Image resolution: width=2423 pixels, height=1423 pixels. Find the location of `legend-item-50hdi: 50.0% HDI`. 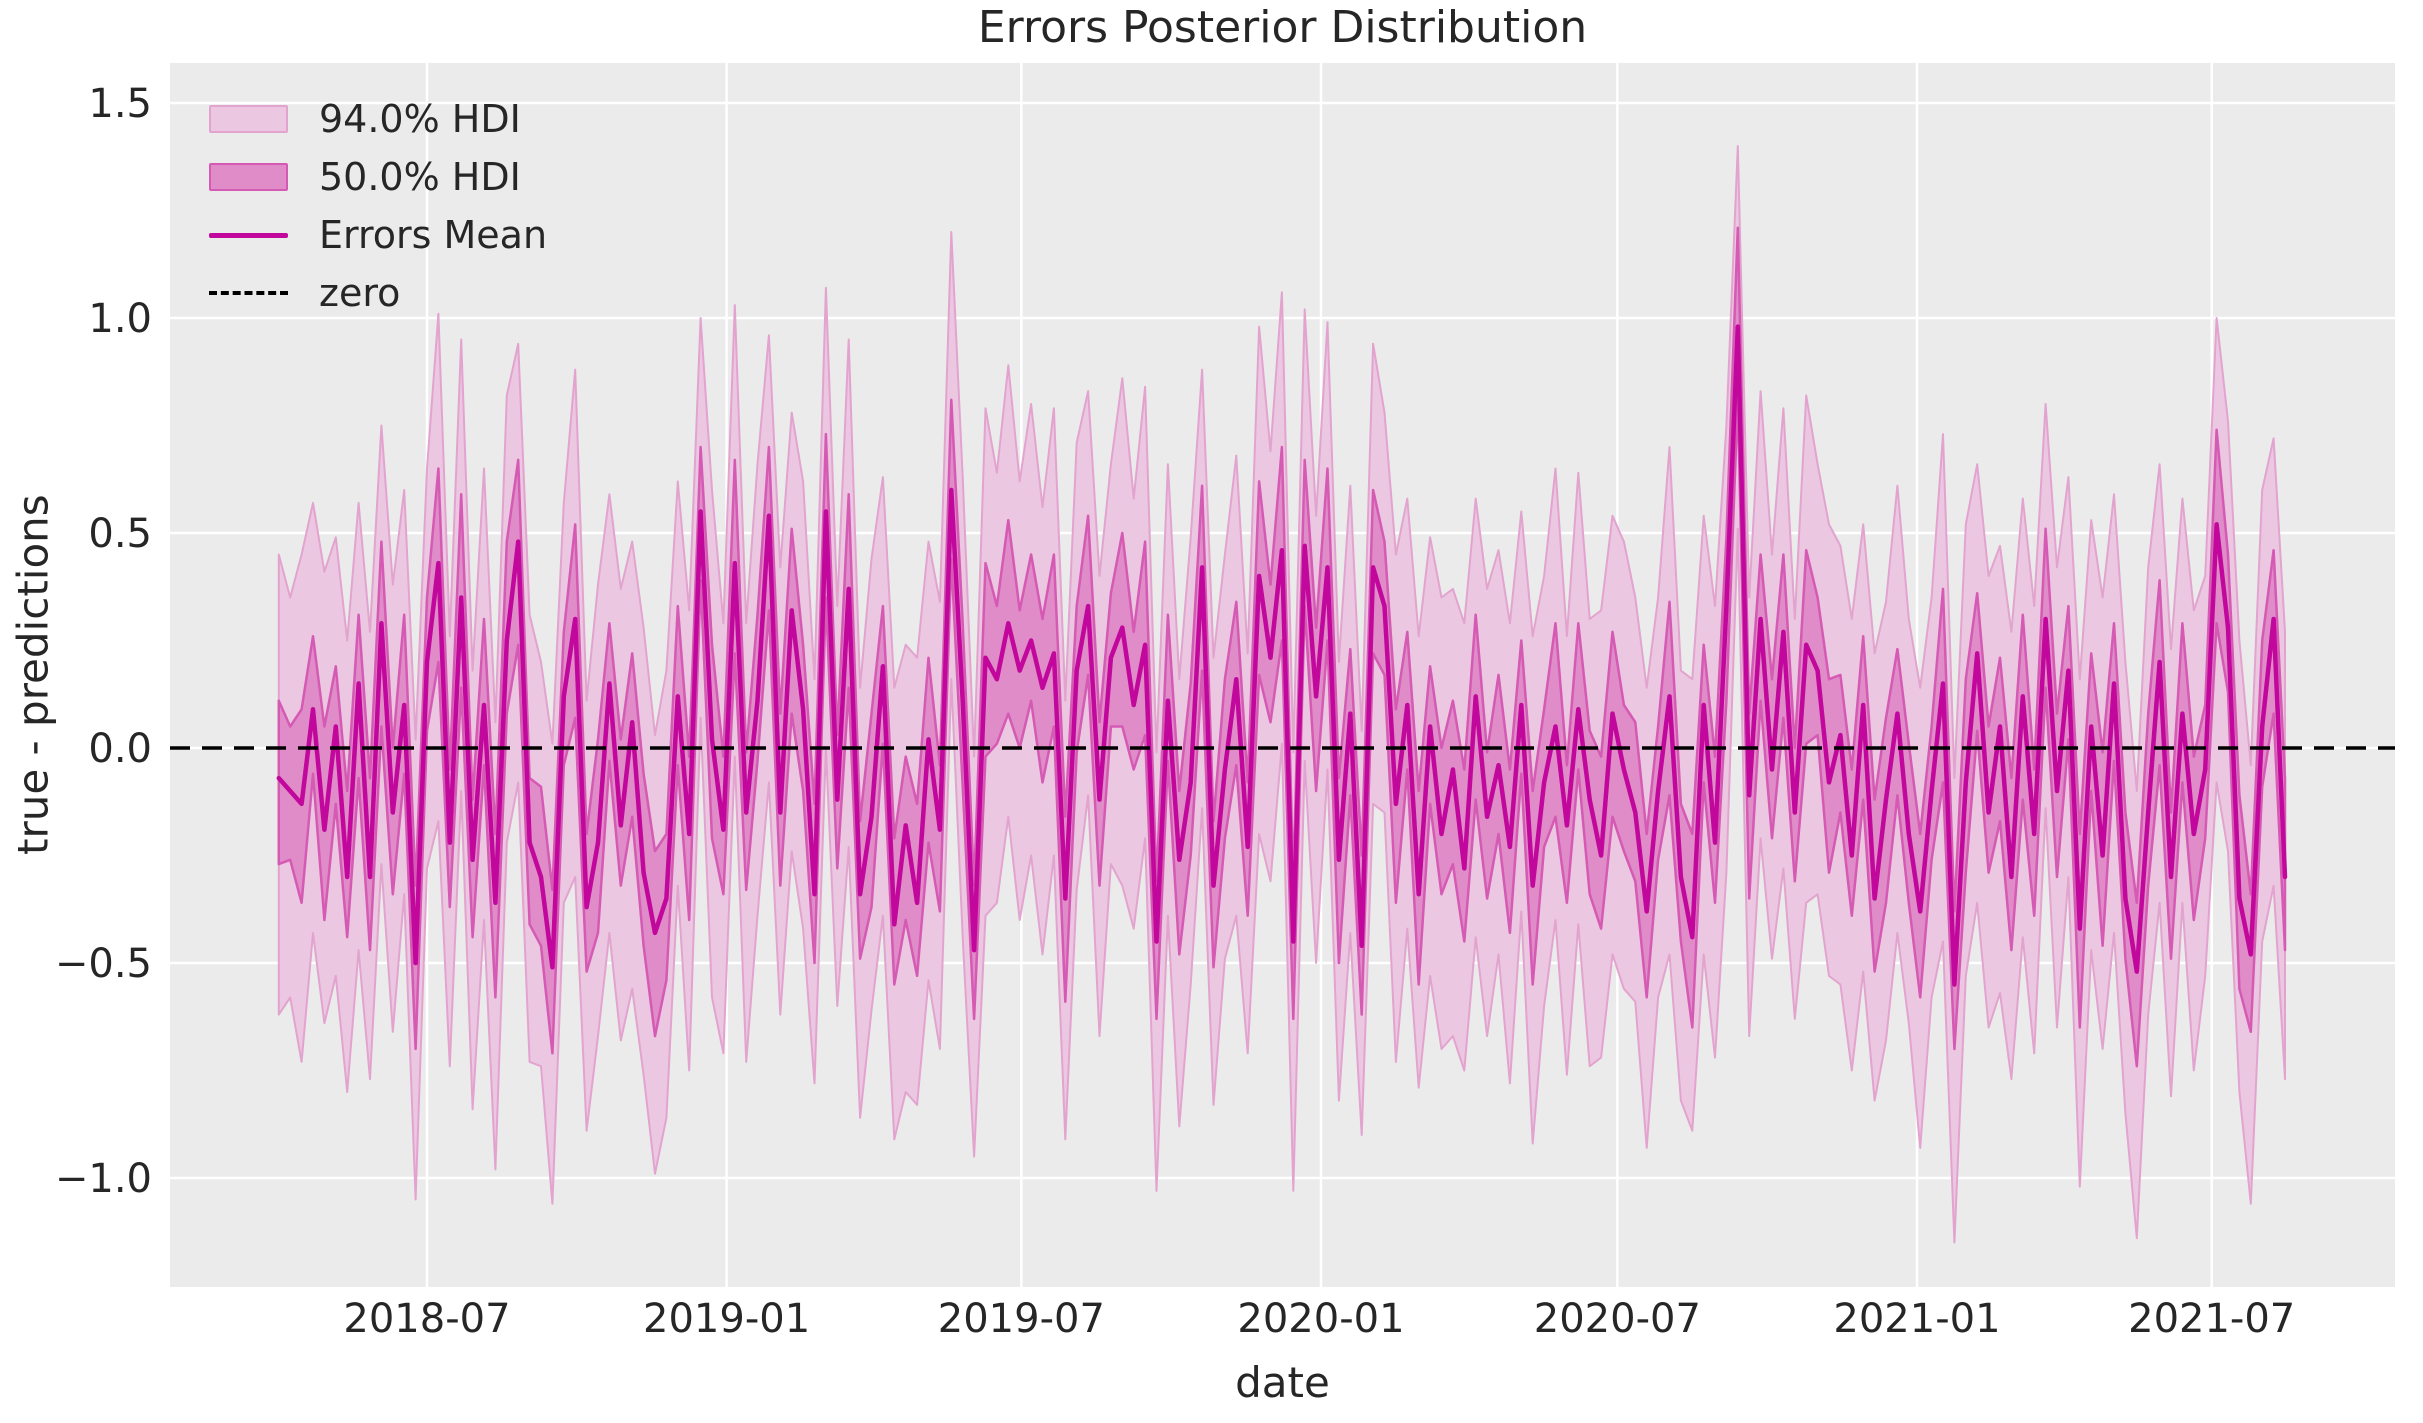

legend-item-50hdi: 50.0% HDI is located at coordinates (378, 177).